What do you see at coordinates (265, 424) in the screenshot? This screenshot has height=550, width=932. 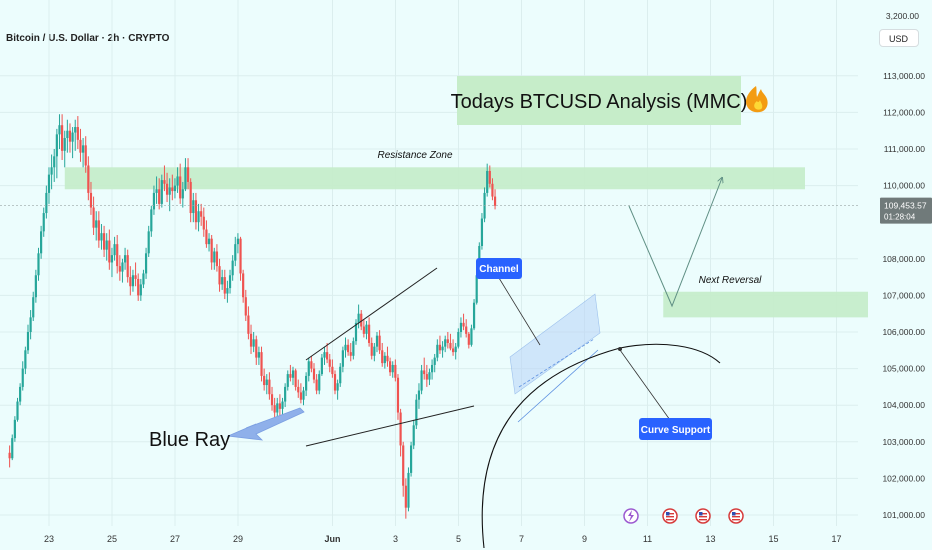 I see `blue-ray-arrow` at bounding box center [265, 424].